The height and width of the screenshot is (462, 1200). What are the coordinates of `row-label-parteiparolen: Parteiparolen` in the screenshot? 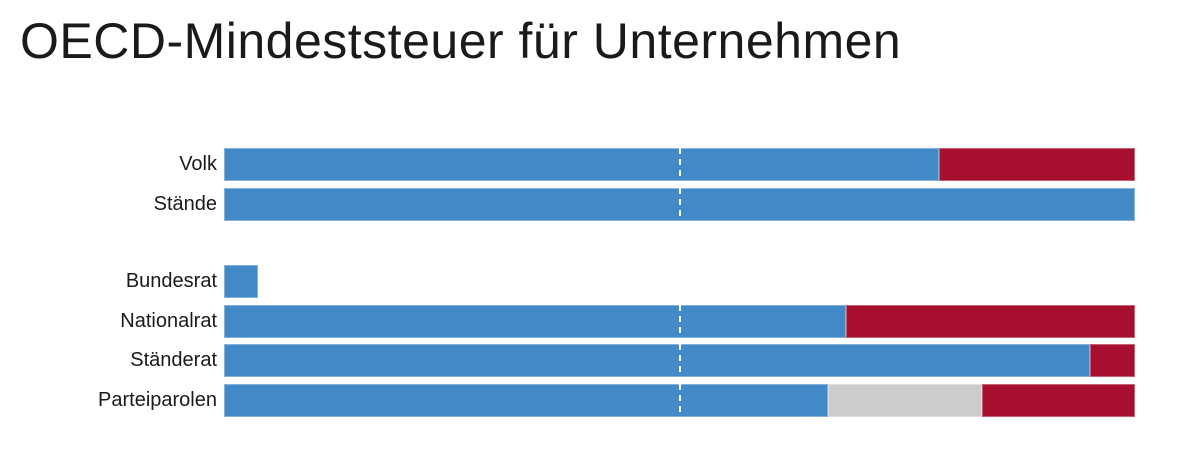 It's located at (157, 400).